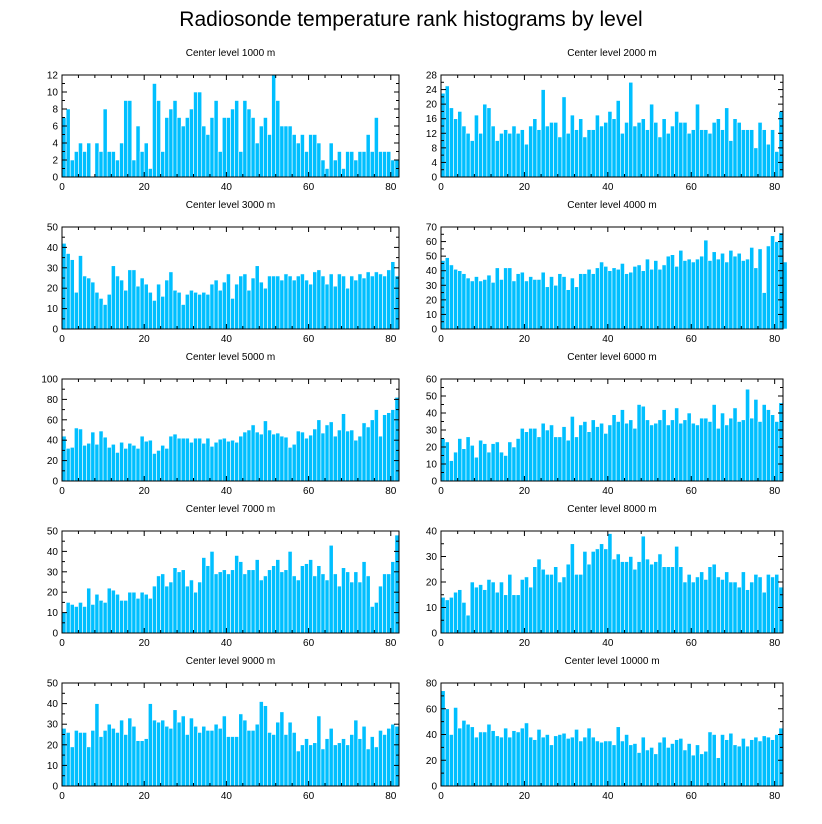  I want to click on x-tick-label: 80, so click(775, 187).